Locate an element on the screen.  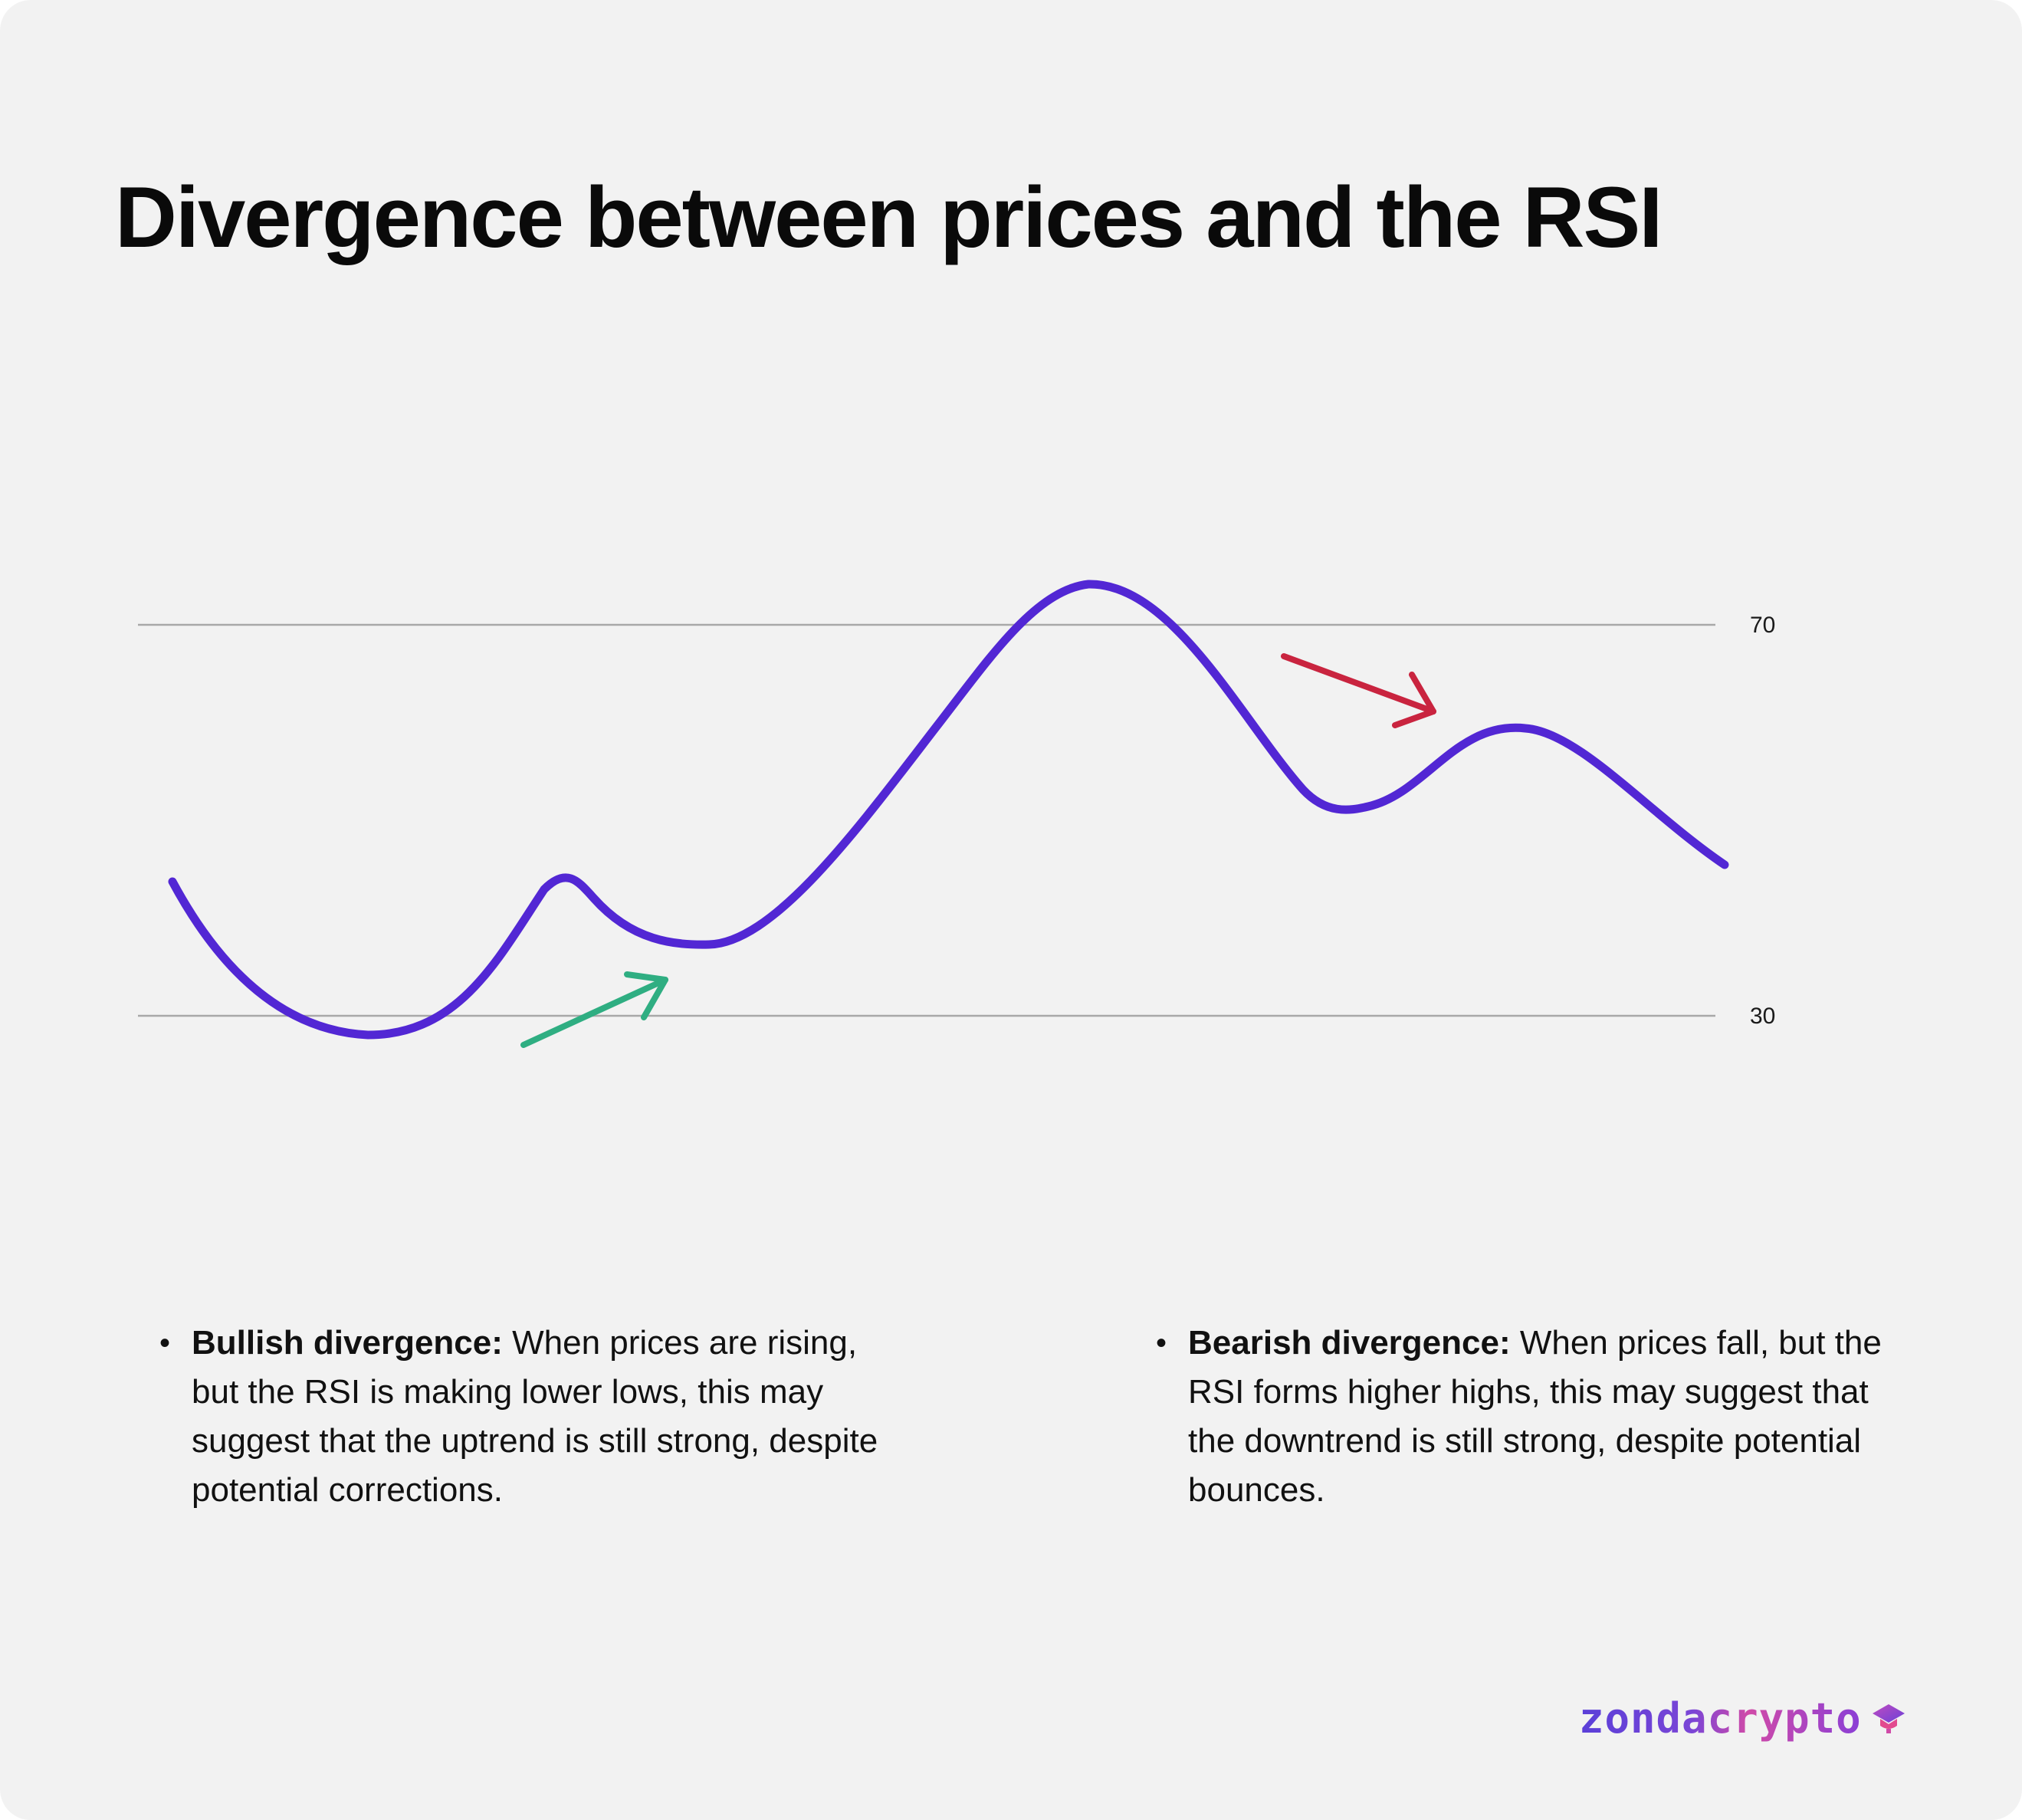
bullish-arrow is located at coordinates (594, 1010).